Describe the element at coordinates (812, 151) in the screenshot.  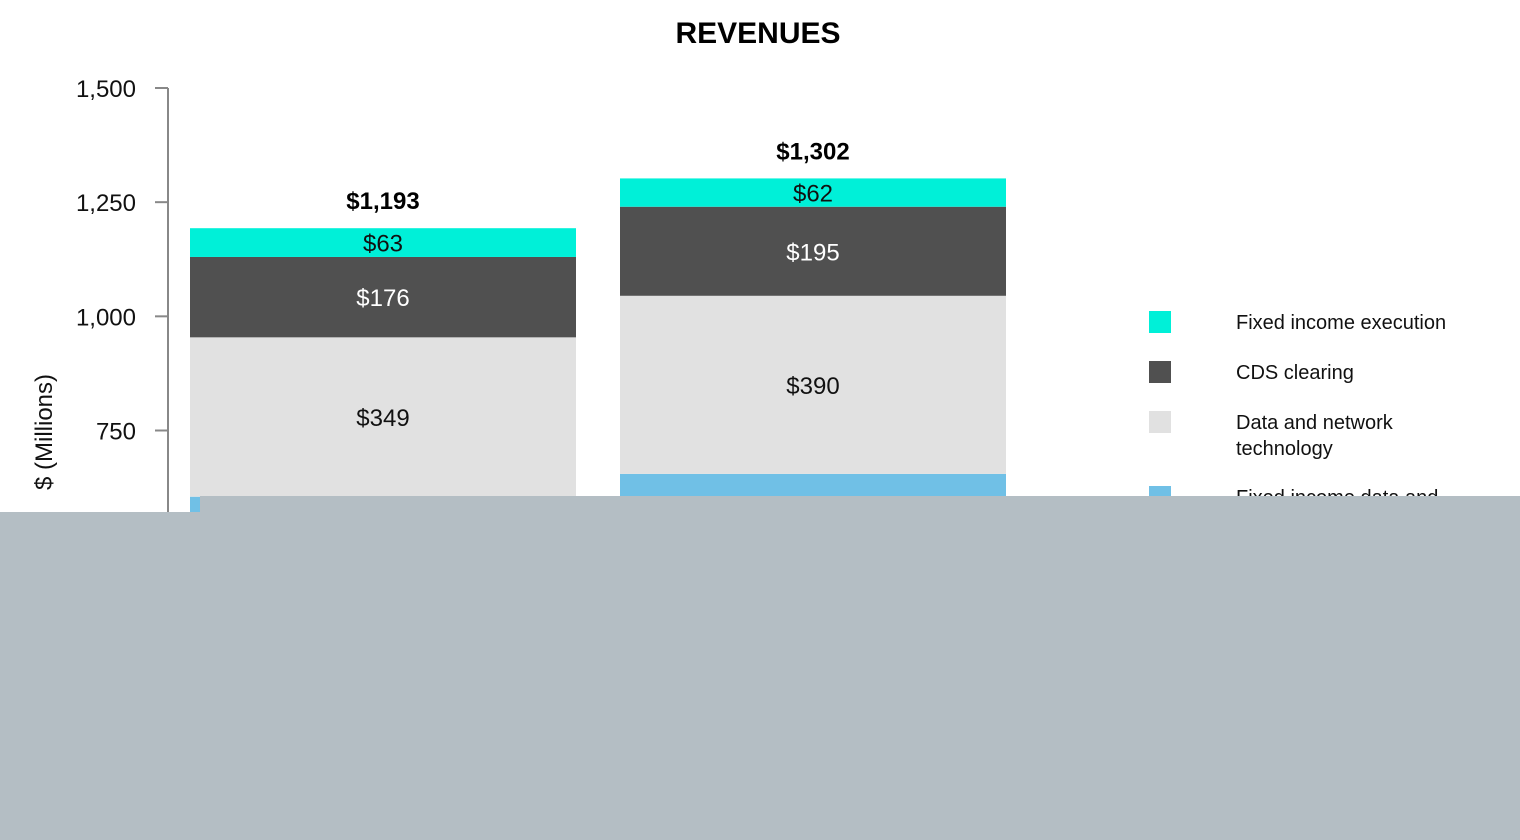
I see `total-value-label: $1,302` at that location.